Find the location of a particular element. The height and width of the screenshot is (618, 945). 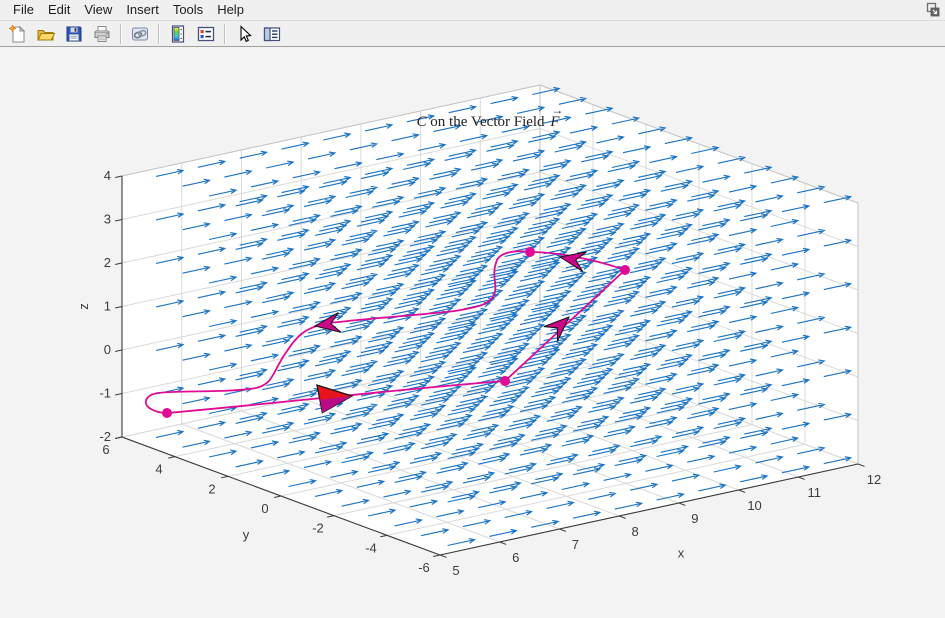

svg-text: 12 is located at coordinates (874, 479).